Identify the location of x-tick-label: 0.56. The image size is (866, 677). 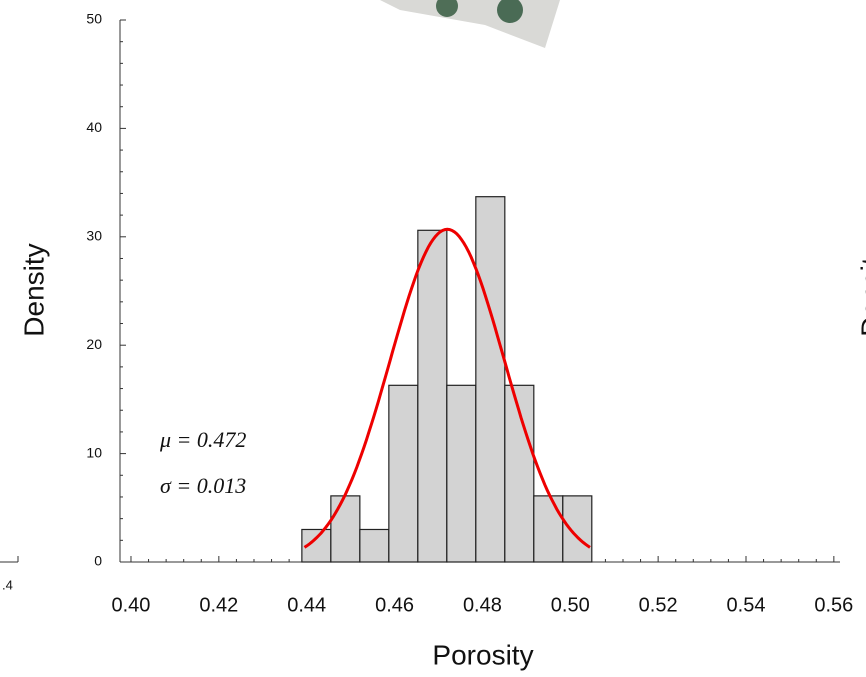
(833, 605).